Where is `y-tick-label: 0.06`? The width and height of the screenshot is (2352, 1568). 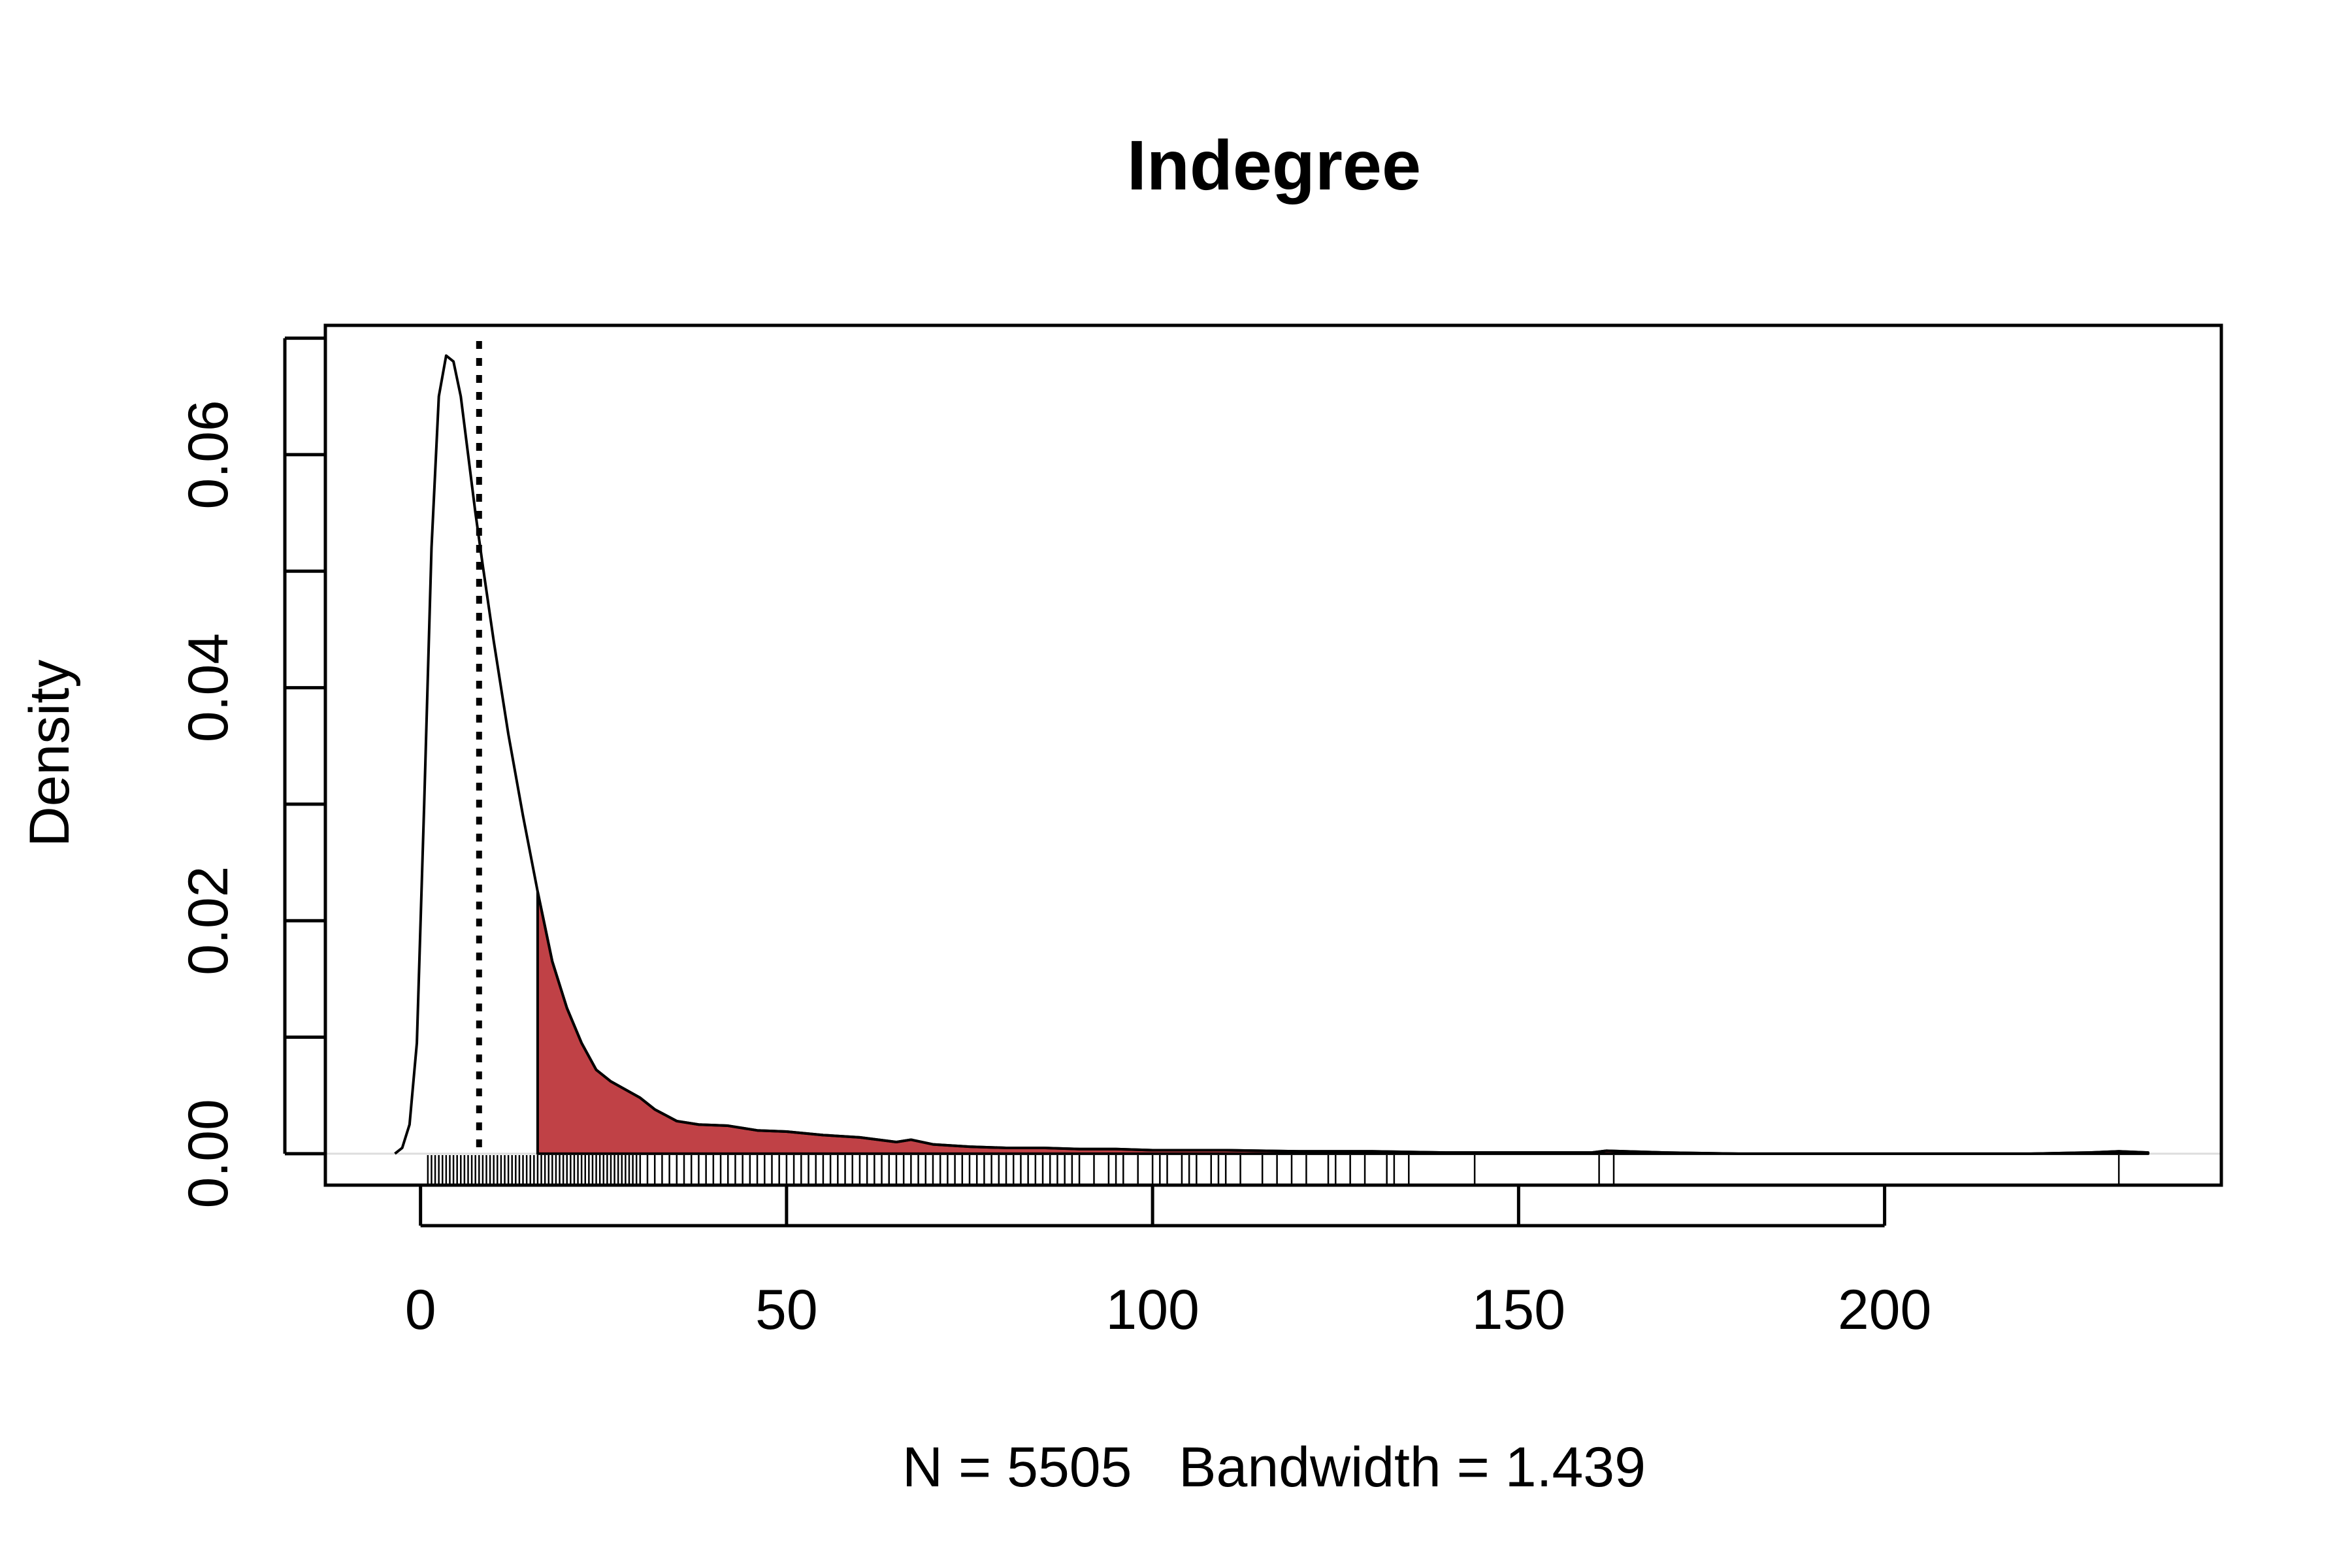
y-tick-label: 0.06 is located at coordinates (208, 454).